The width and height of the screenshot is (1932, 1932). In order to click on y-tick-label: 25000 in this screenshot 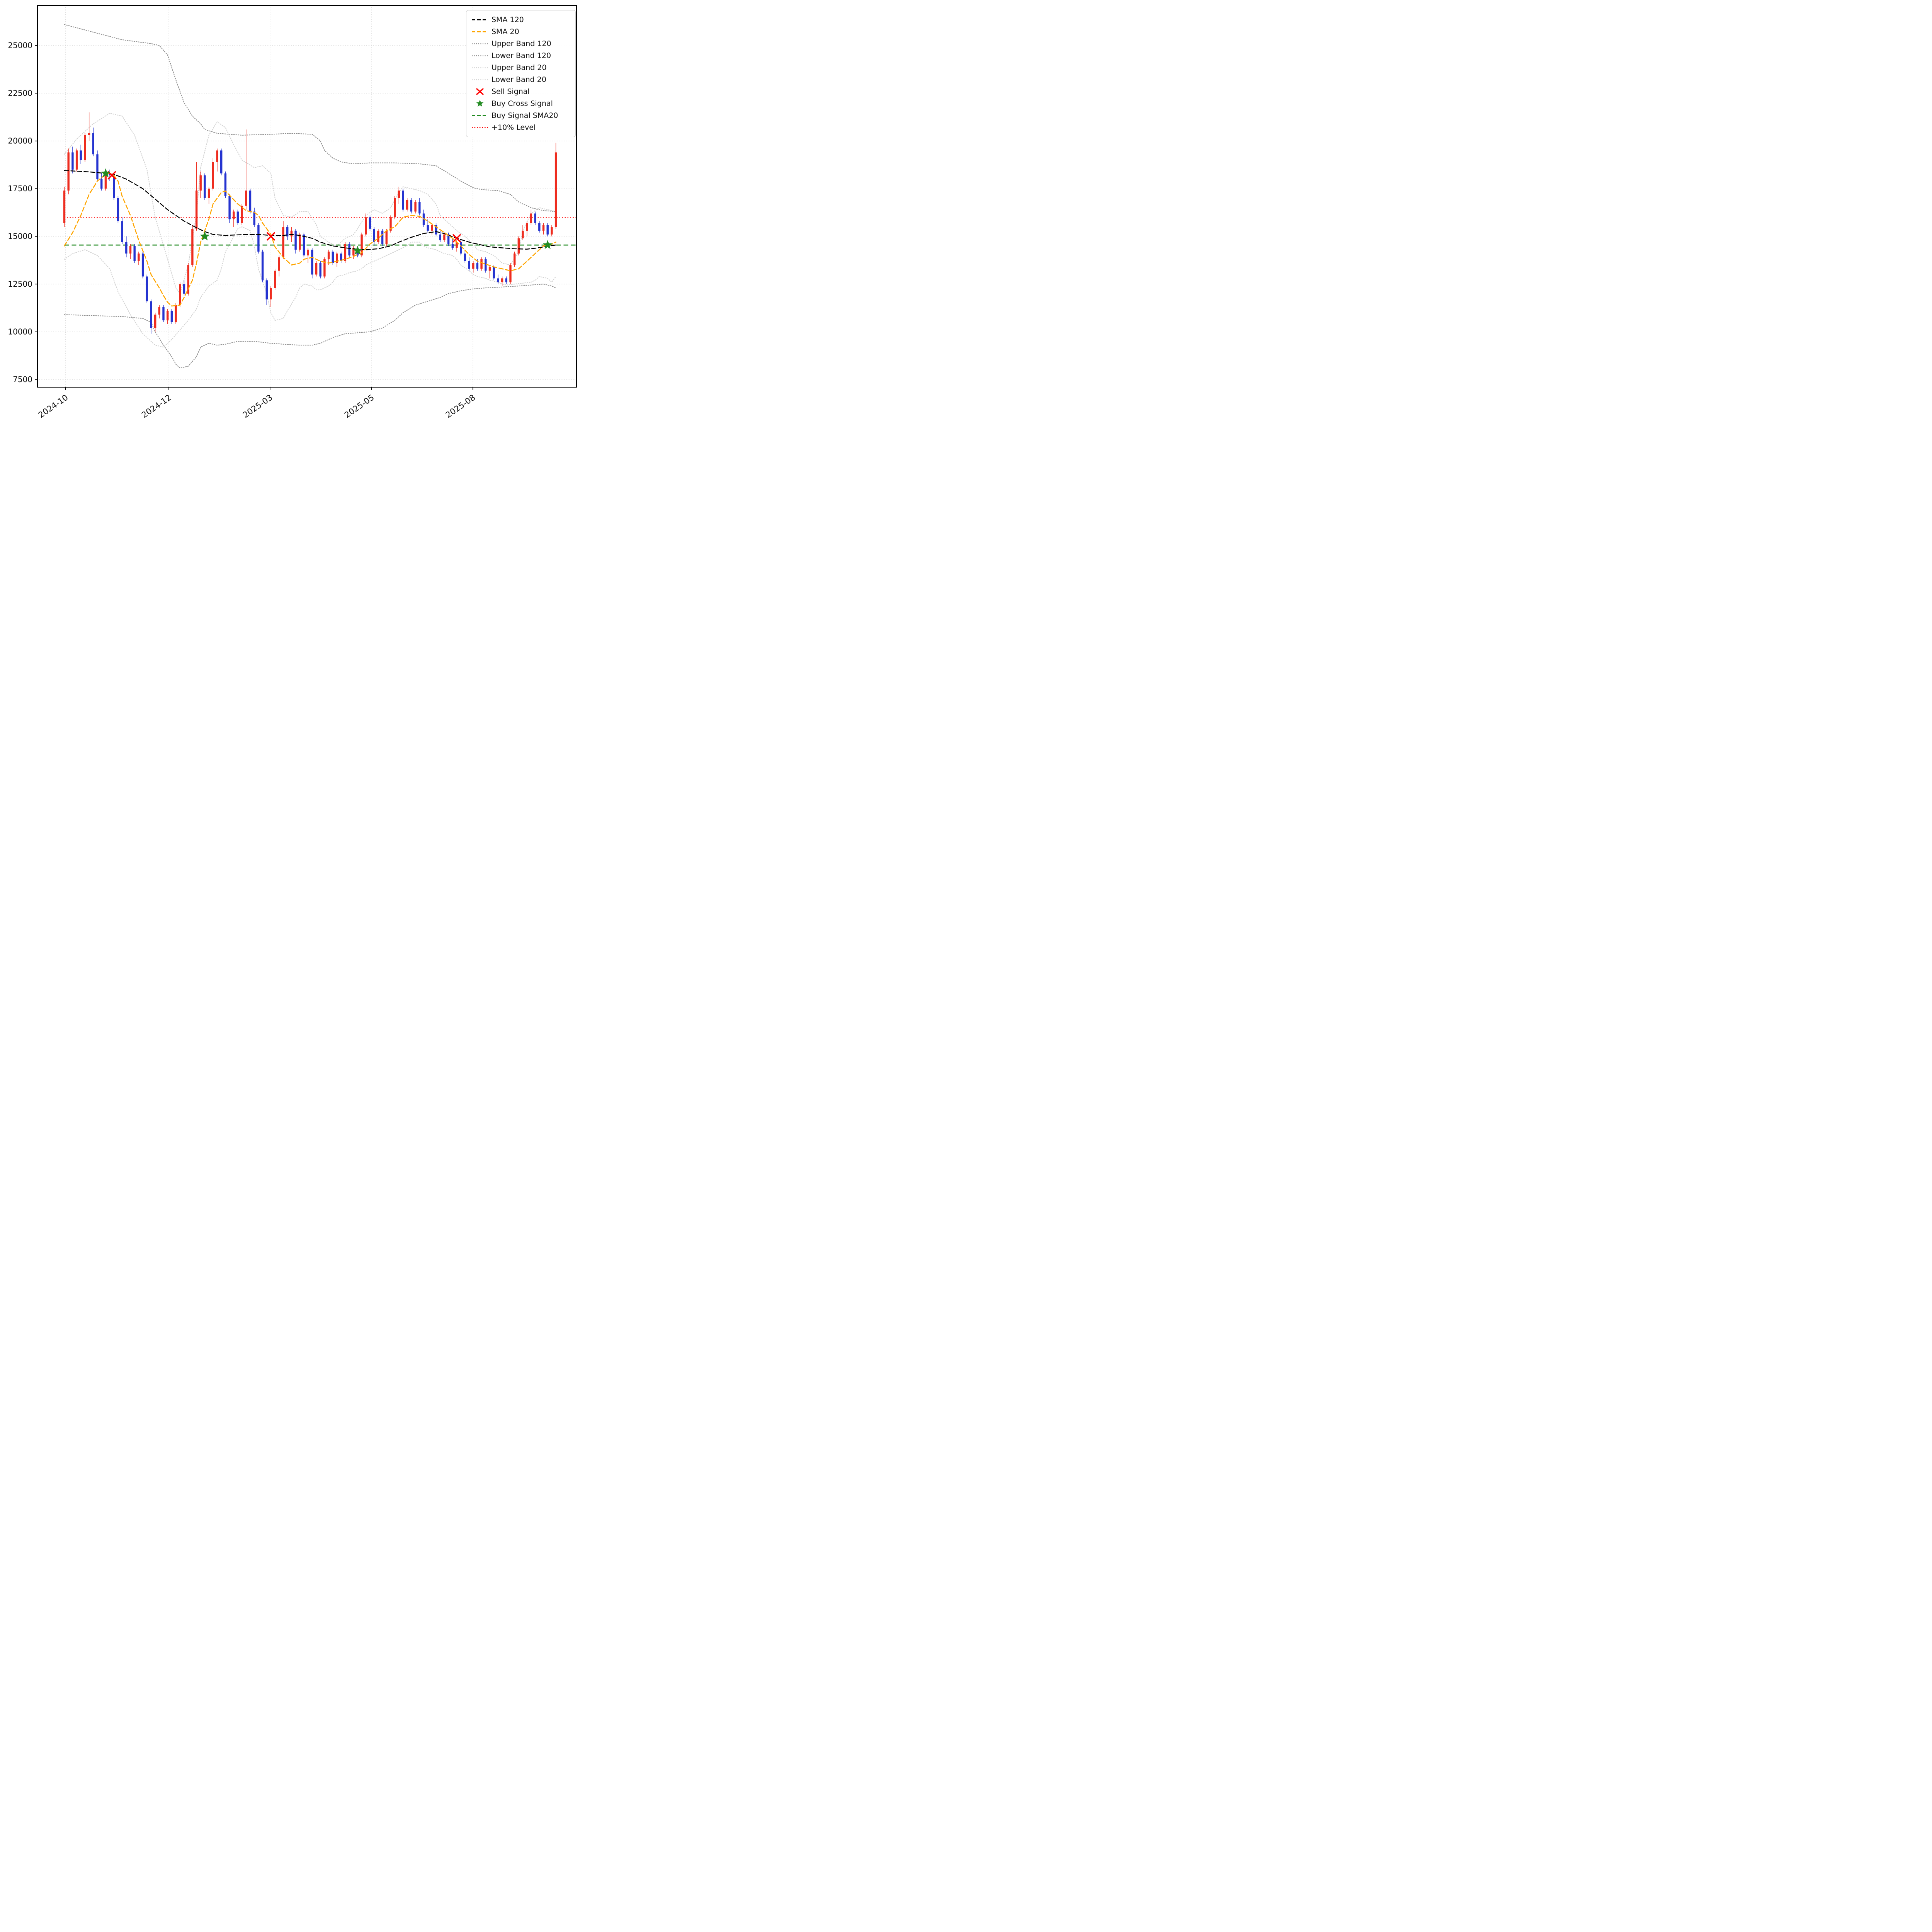, I will do `click(20, 45)`.